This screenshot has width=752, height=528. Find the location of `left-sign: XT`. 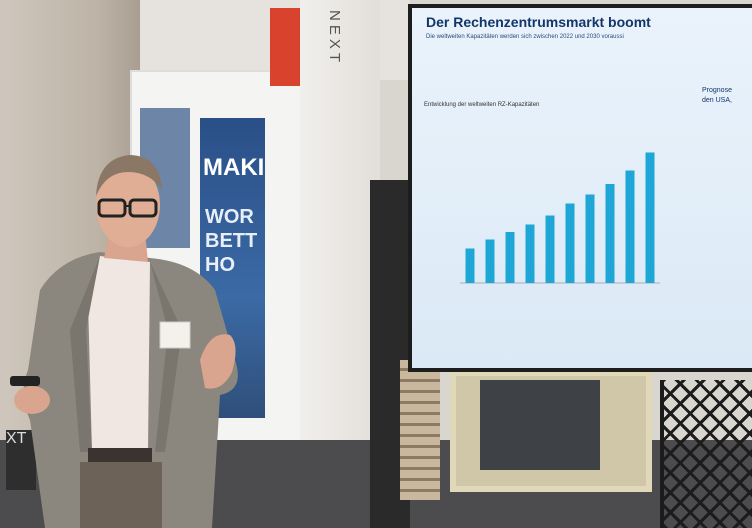

left-sign: XT is located at coordinates (21, 460).